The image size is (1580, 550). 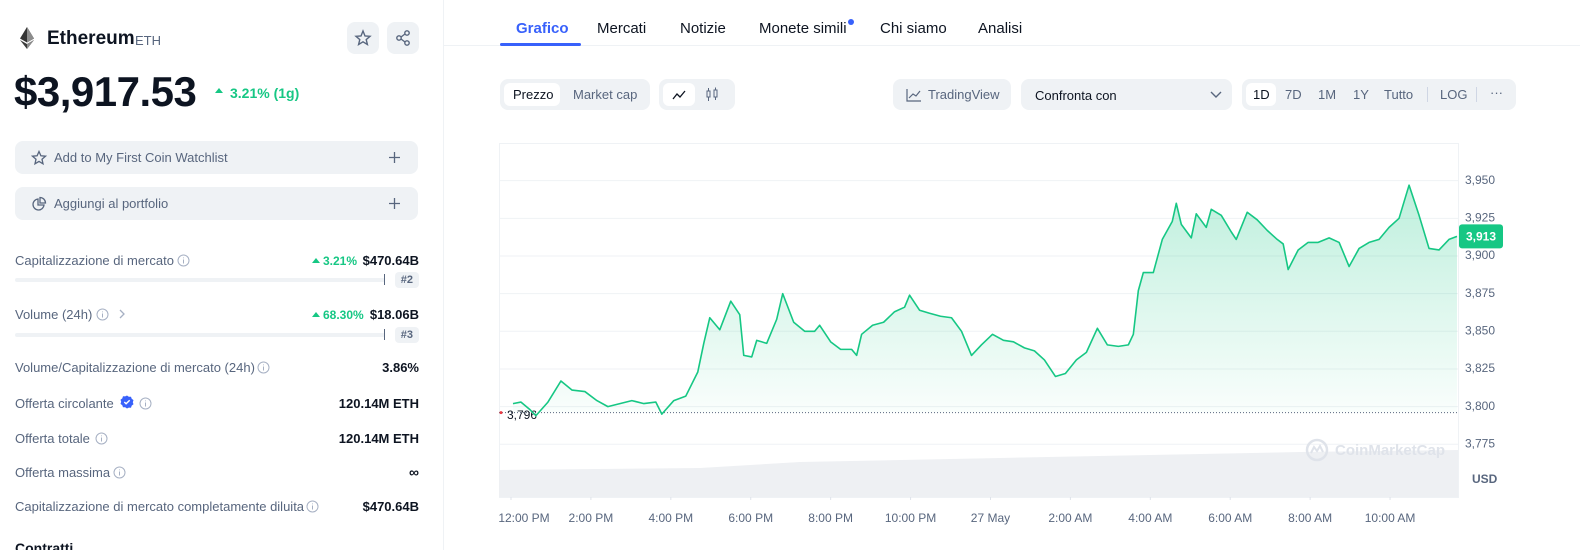 I want to click on y-tick-label: 3,950, so click(x=1480, y=180).